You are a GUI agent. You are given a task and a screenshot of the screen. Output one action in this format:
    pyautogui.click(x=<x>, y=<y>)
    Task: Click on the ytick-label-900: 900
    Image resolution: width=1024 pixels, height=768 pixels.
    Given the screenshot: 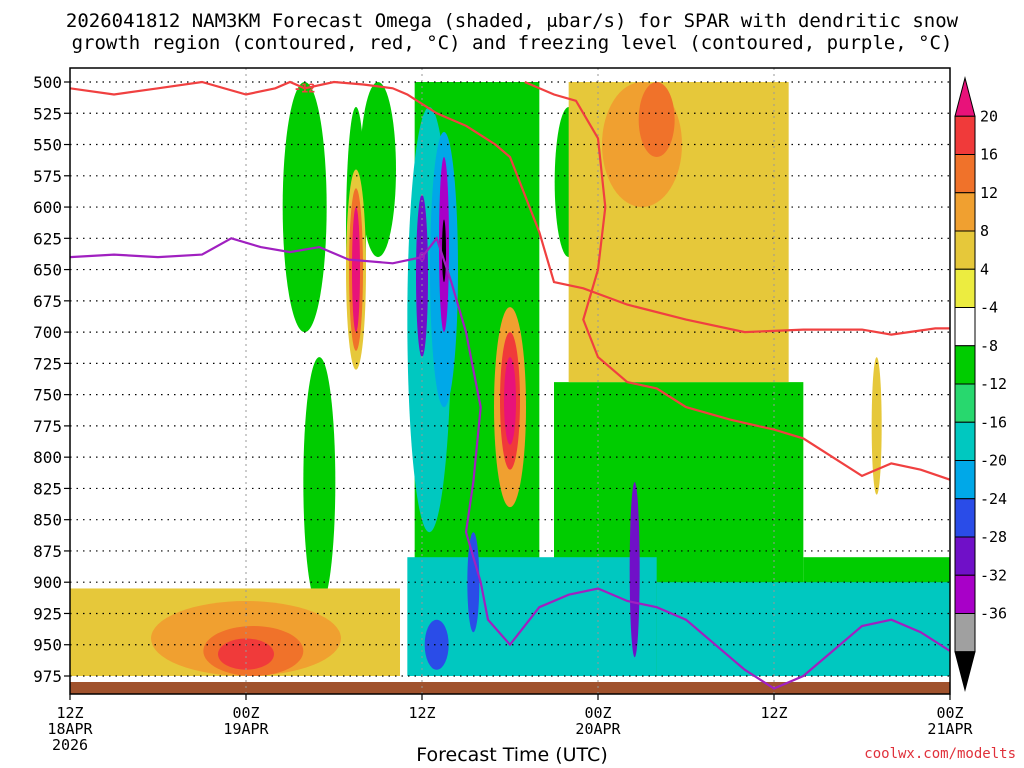 What is the action you would take?
    pyautogui.click(x=47, y=582)
    